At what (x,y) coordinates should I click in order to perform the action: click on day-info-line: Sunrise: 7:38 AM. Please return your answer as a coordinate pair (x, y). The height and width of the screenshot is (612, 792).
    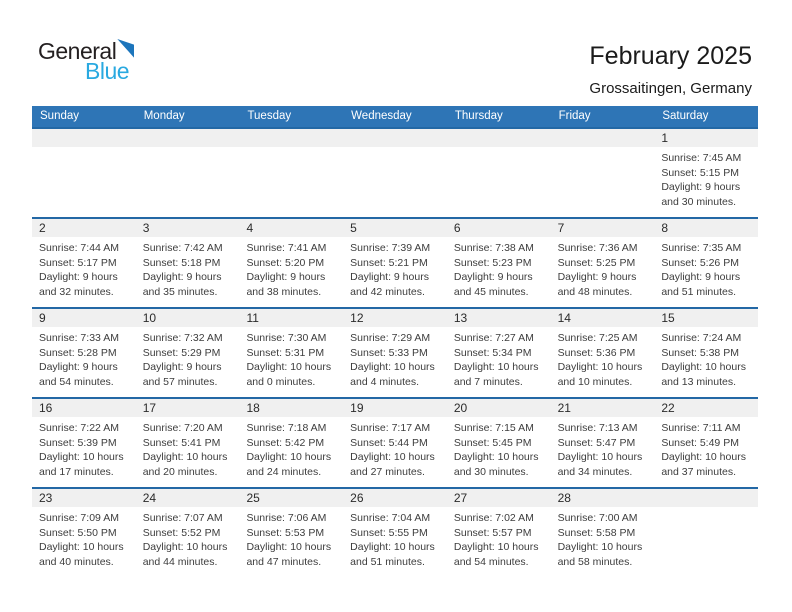
    Looking at the image, I should click on (493, 248).